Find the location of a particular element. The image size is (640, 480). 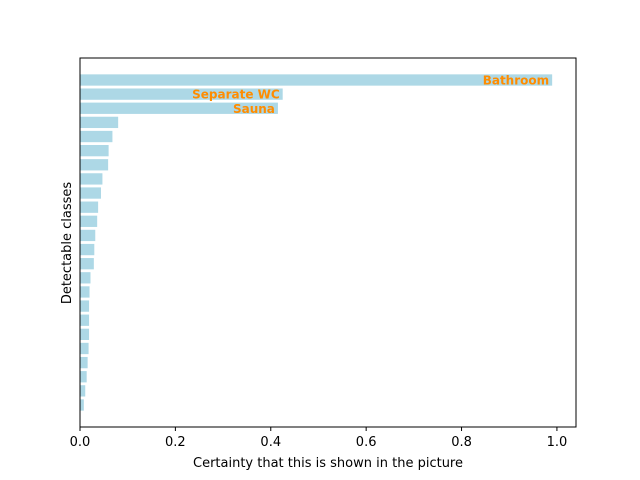

x-tick-label-5: 1.0 is located at coordinates (557, 442).